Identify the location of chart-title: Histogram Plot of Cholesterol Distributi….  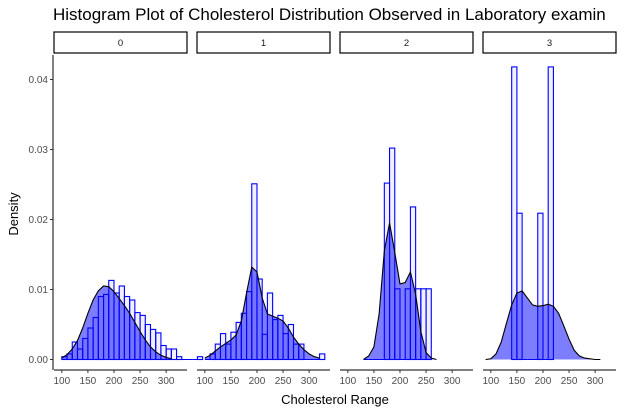
(329, 14).